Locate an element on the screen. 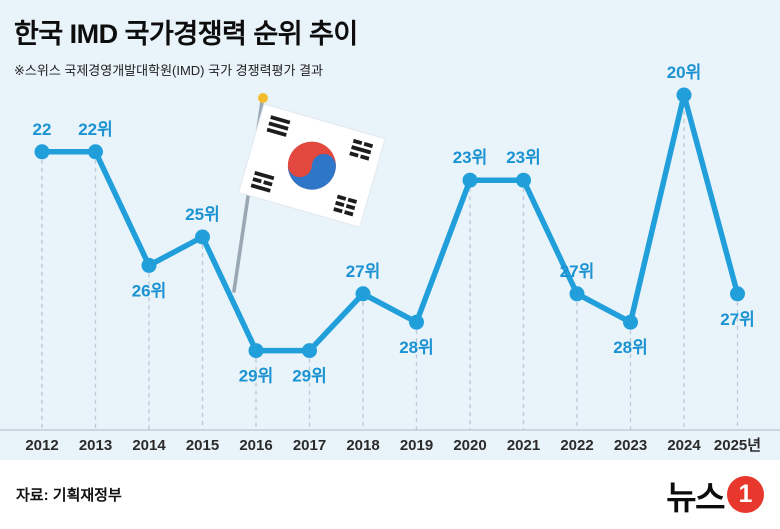  x-tick-label: 2020 is located at coordinates (469, 445).